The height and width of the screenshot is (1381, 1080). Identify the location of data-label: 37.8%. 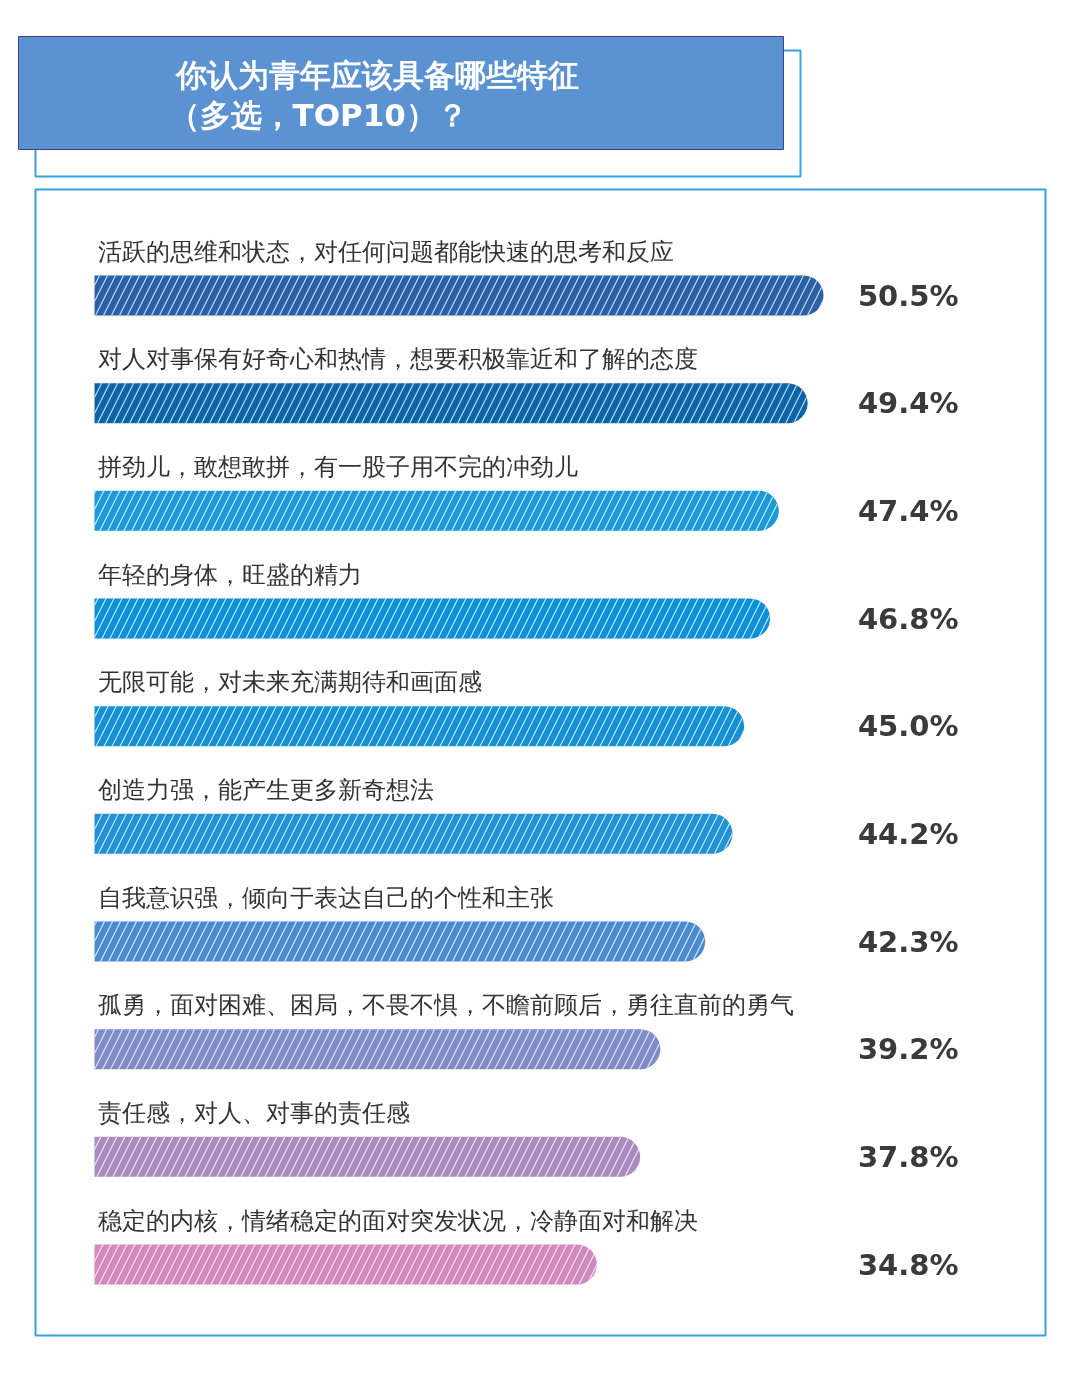
(908, 1156).